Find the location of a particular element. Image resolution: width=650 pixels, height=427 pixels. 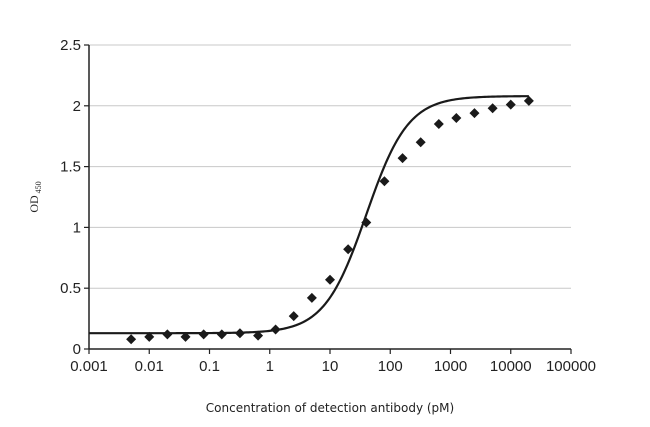

y-tick-label-4: 2 is located at coordinates (77, 106).